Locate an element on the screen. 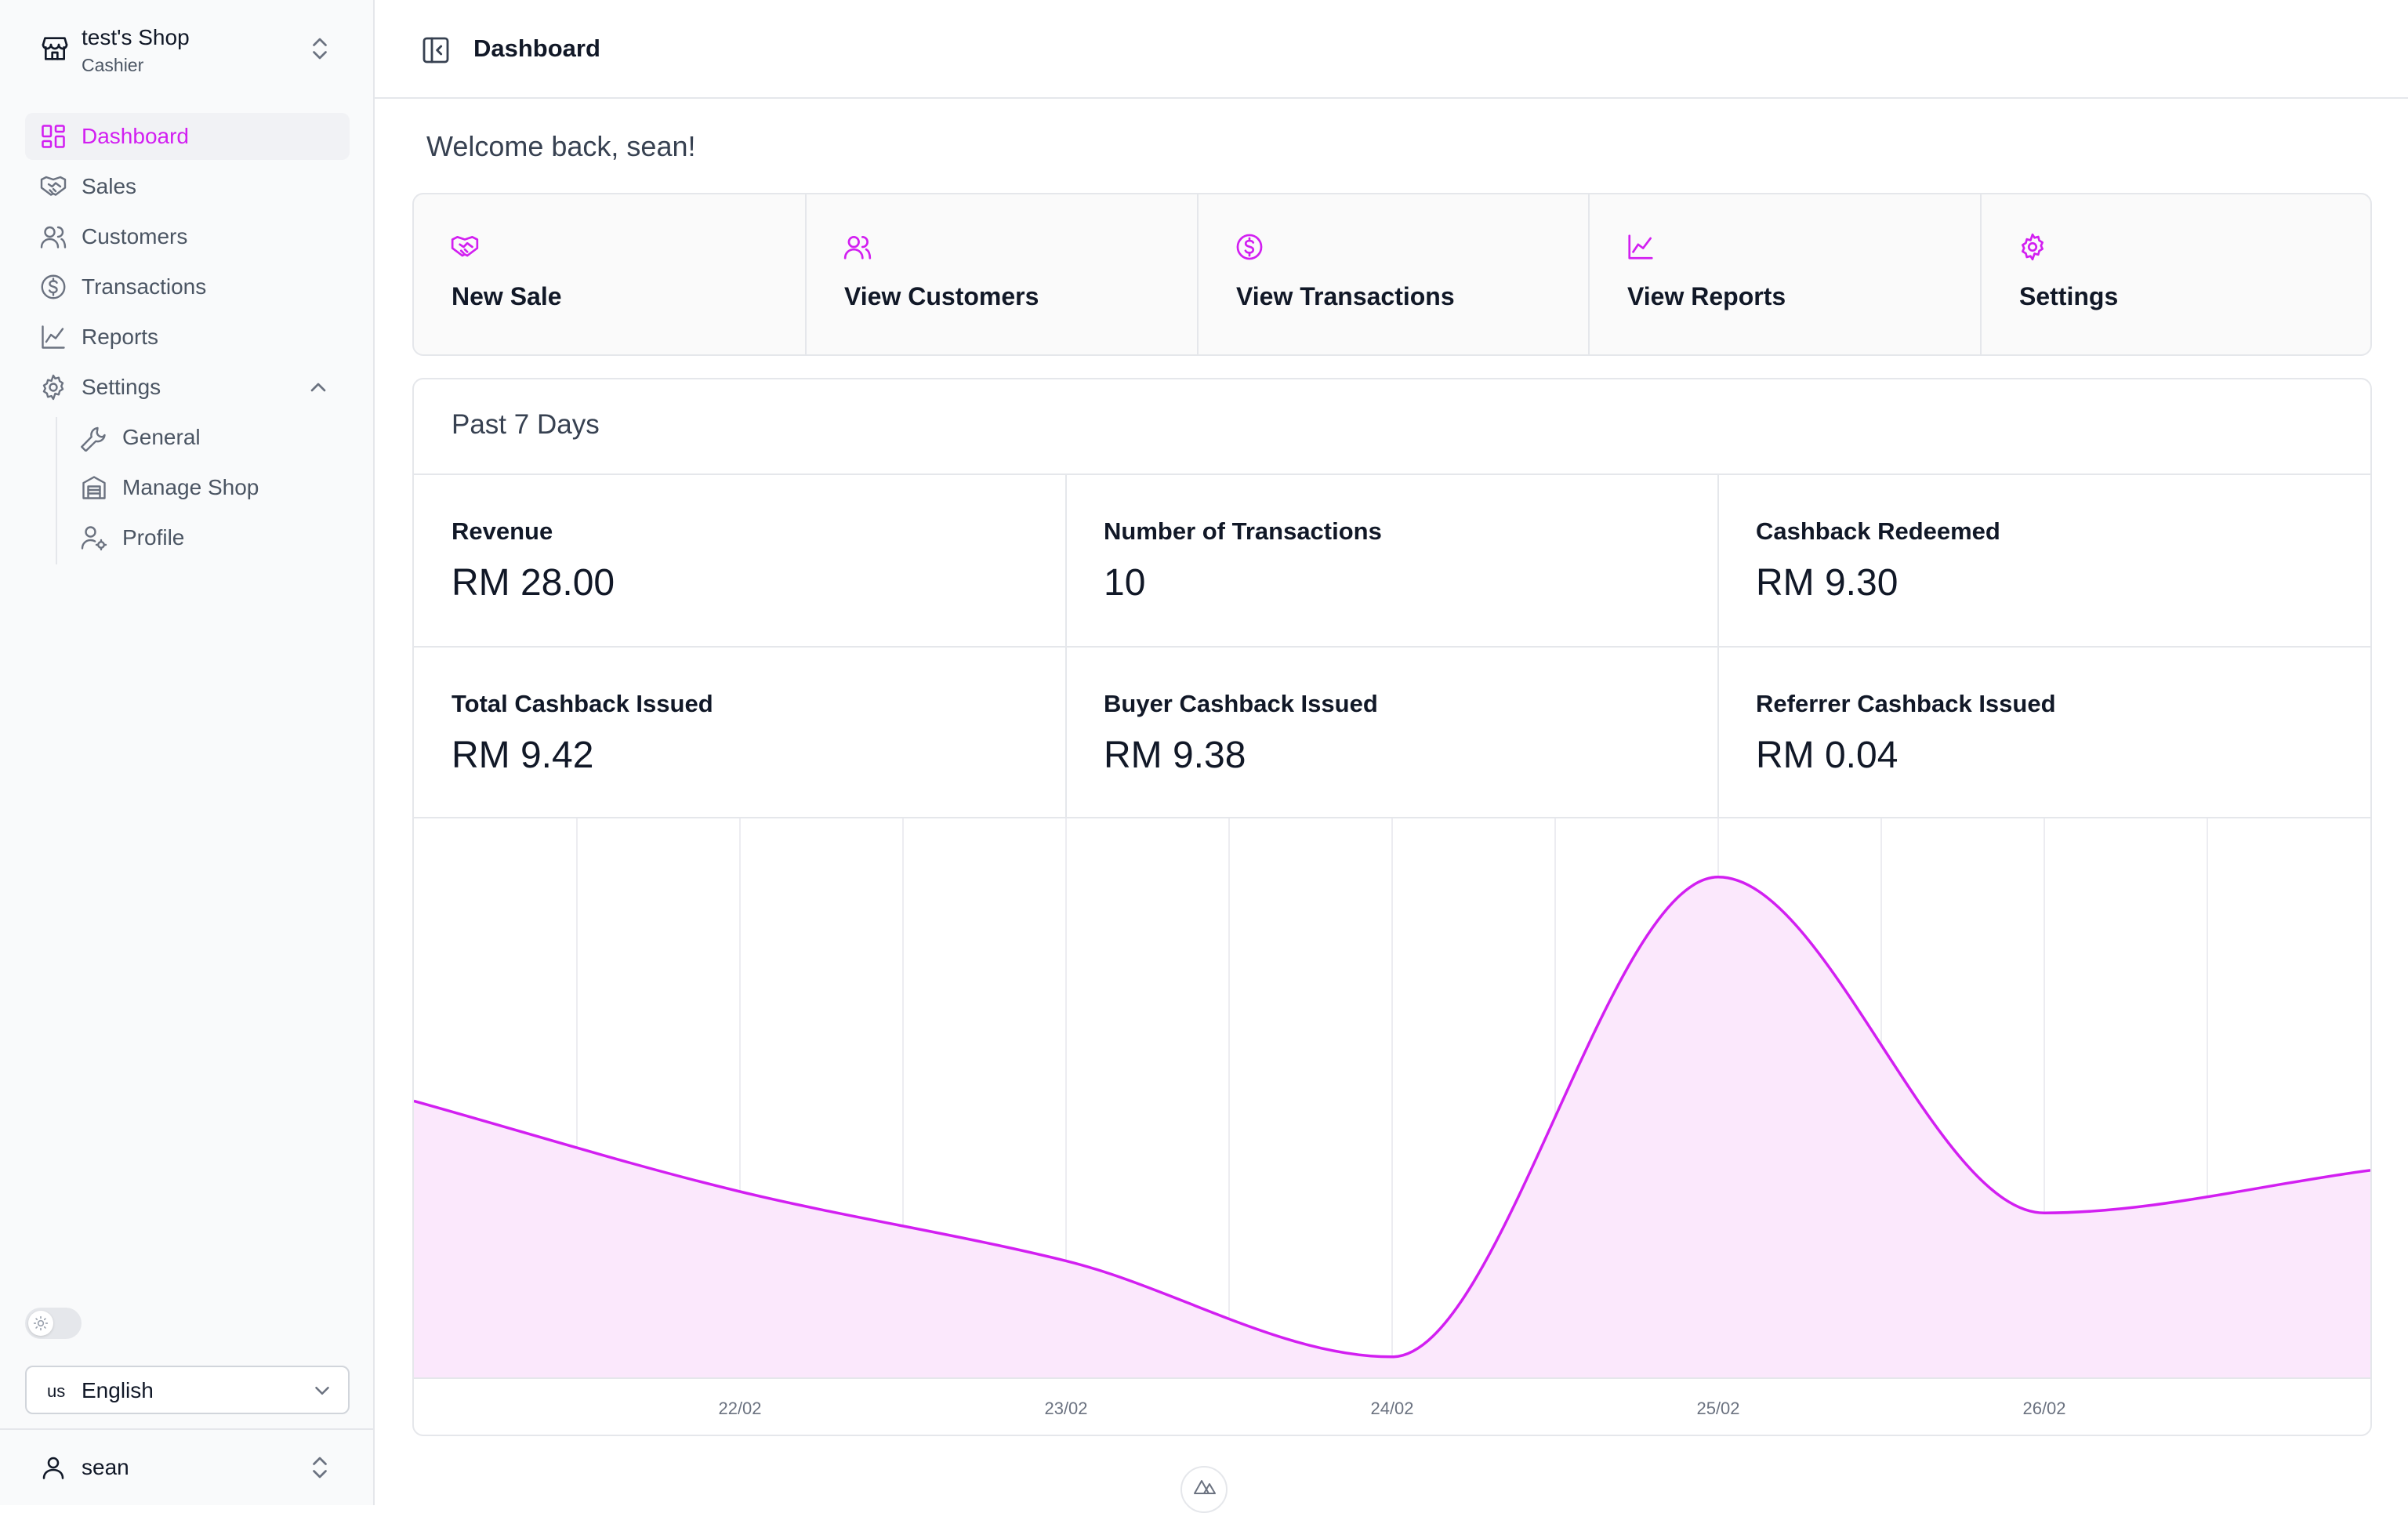 The image size is (2408, 1513). stat-value: RM 9.38 is located at coordinates (1175, 755).